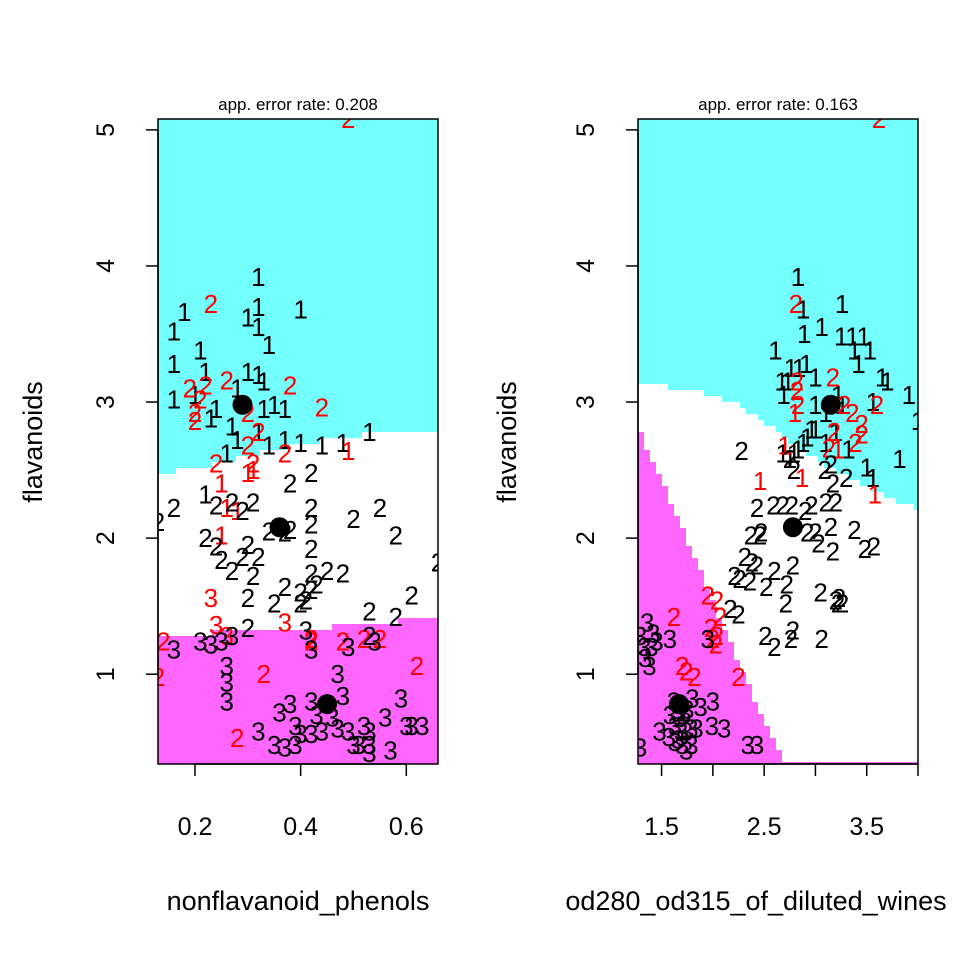  What do you see at coordinates (406, 827) in the screenshot?
I see `x-tick-label: 0.6` at bounding box center [406, 827].